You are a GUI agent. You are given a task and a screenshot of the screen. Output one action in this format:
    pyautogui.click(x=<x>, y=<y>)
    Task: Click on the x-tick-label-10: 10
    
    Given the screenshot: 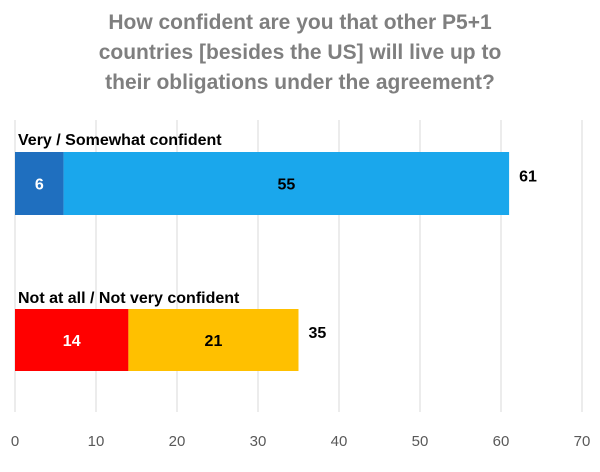 What is the action you would take?
    pyautogui.click(x=96, y=441)
    